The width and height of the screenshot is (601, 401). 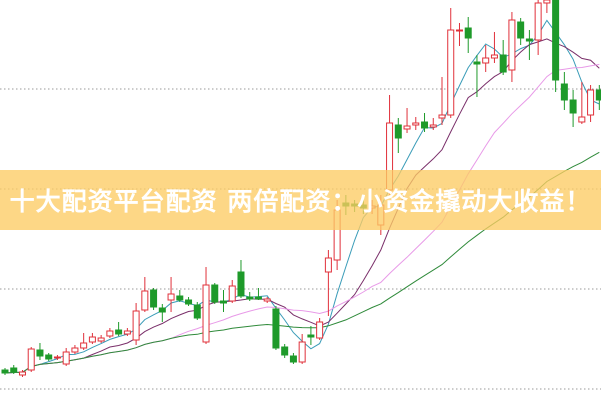 What do you see at coordinates (300, 201) in the screenshot?
I see `banner-text: 十大配资平台配资 两倍配资：小资金撬动大收益！` at bounding box center [300, 201].